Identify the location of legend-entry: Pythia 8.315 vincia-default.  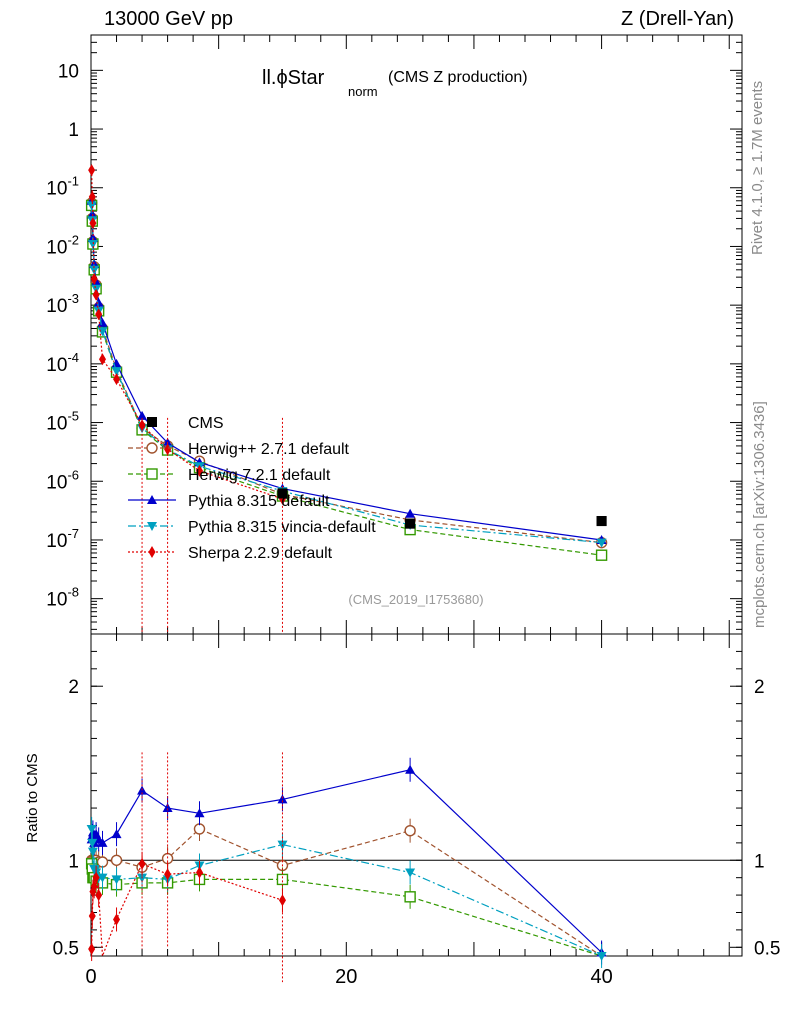
(252, 527).